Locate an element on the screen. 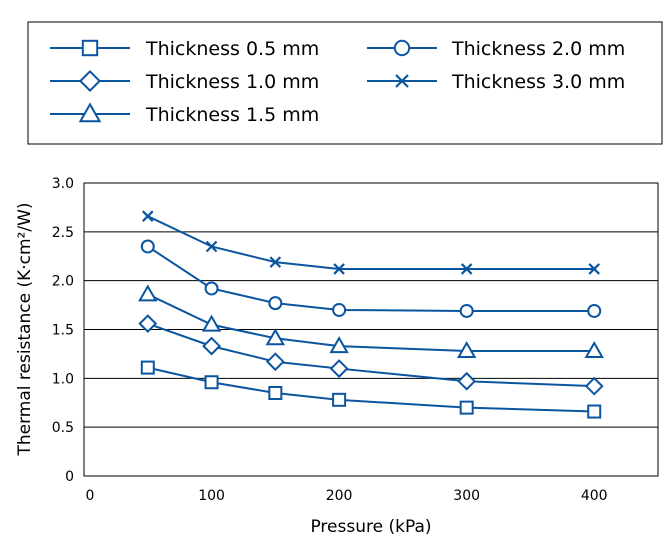 The height and width of the screenshot is (543, 669). y-tick-label: 1.5 is located at coordinates (63, 331).